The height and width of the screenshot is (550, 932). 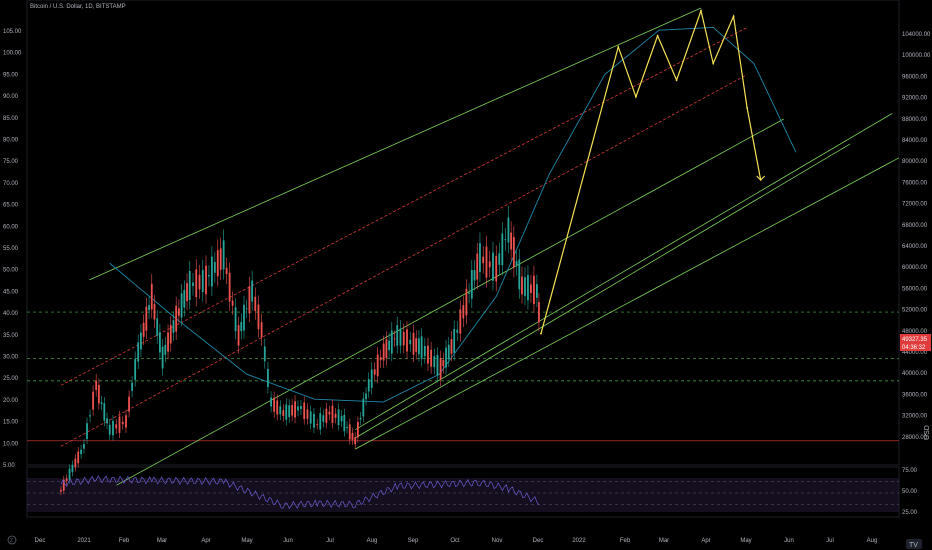 I want to click on right-axis-tick: 68000.00, so click(x=915, y=226).